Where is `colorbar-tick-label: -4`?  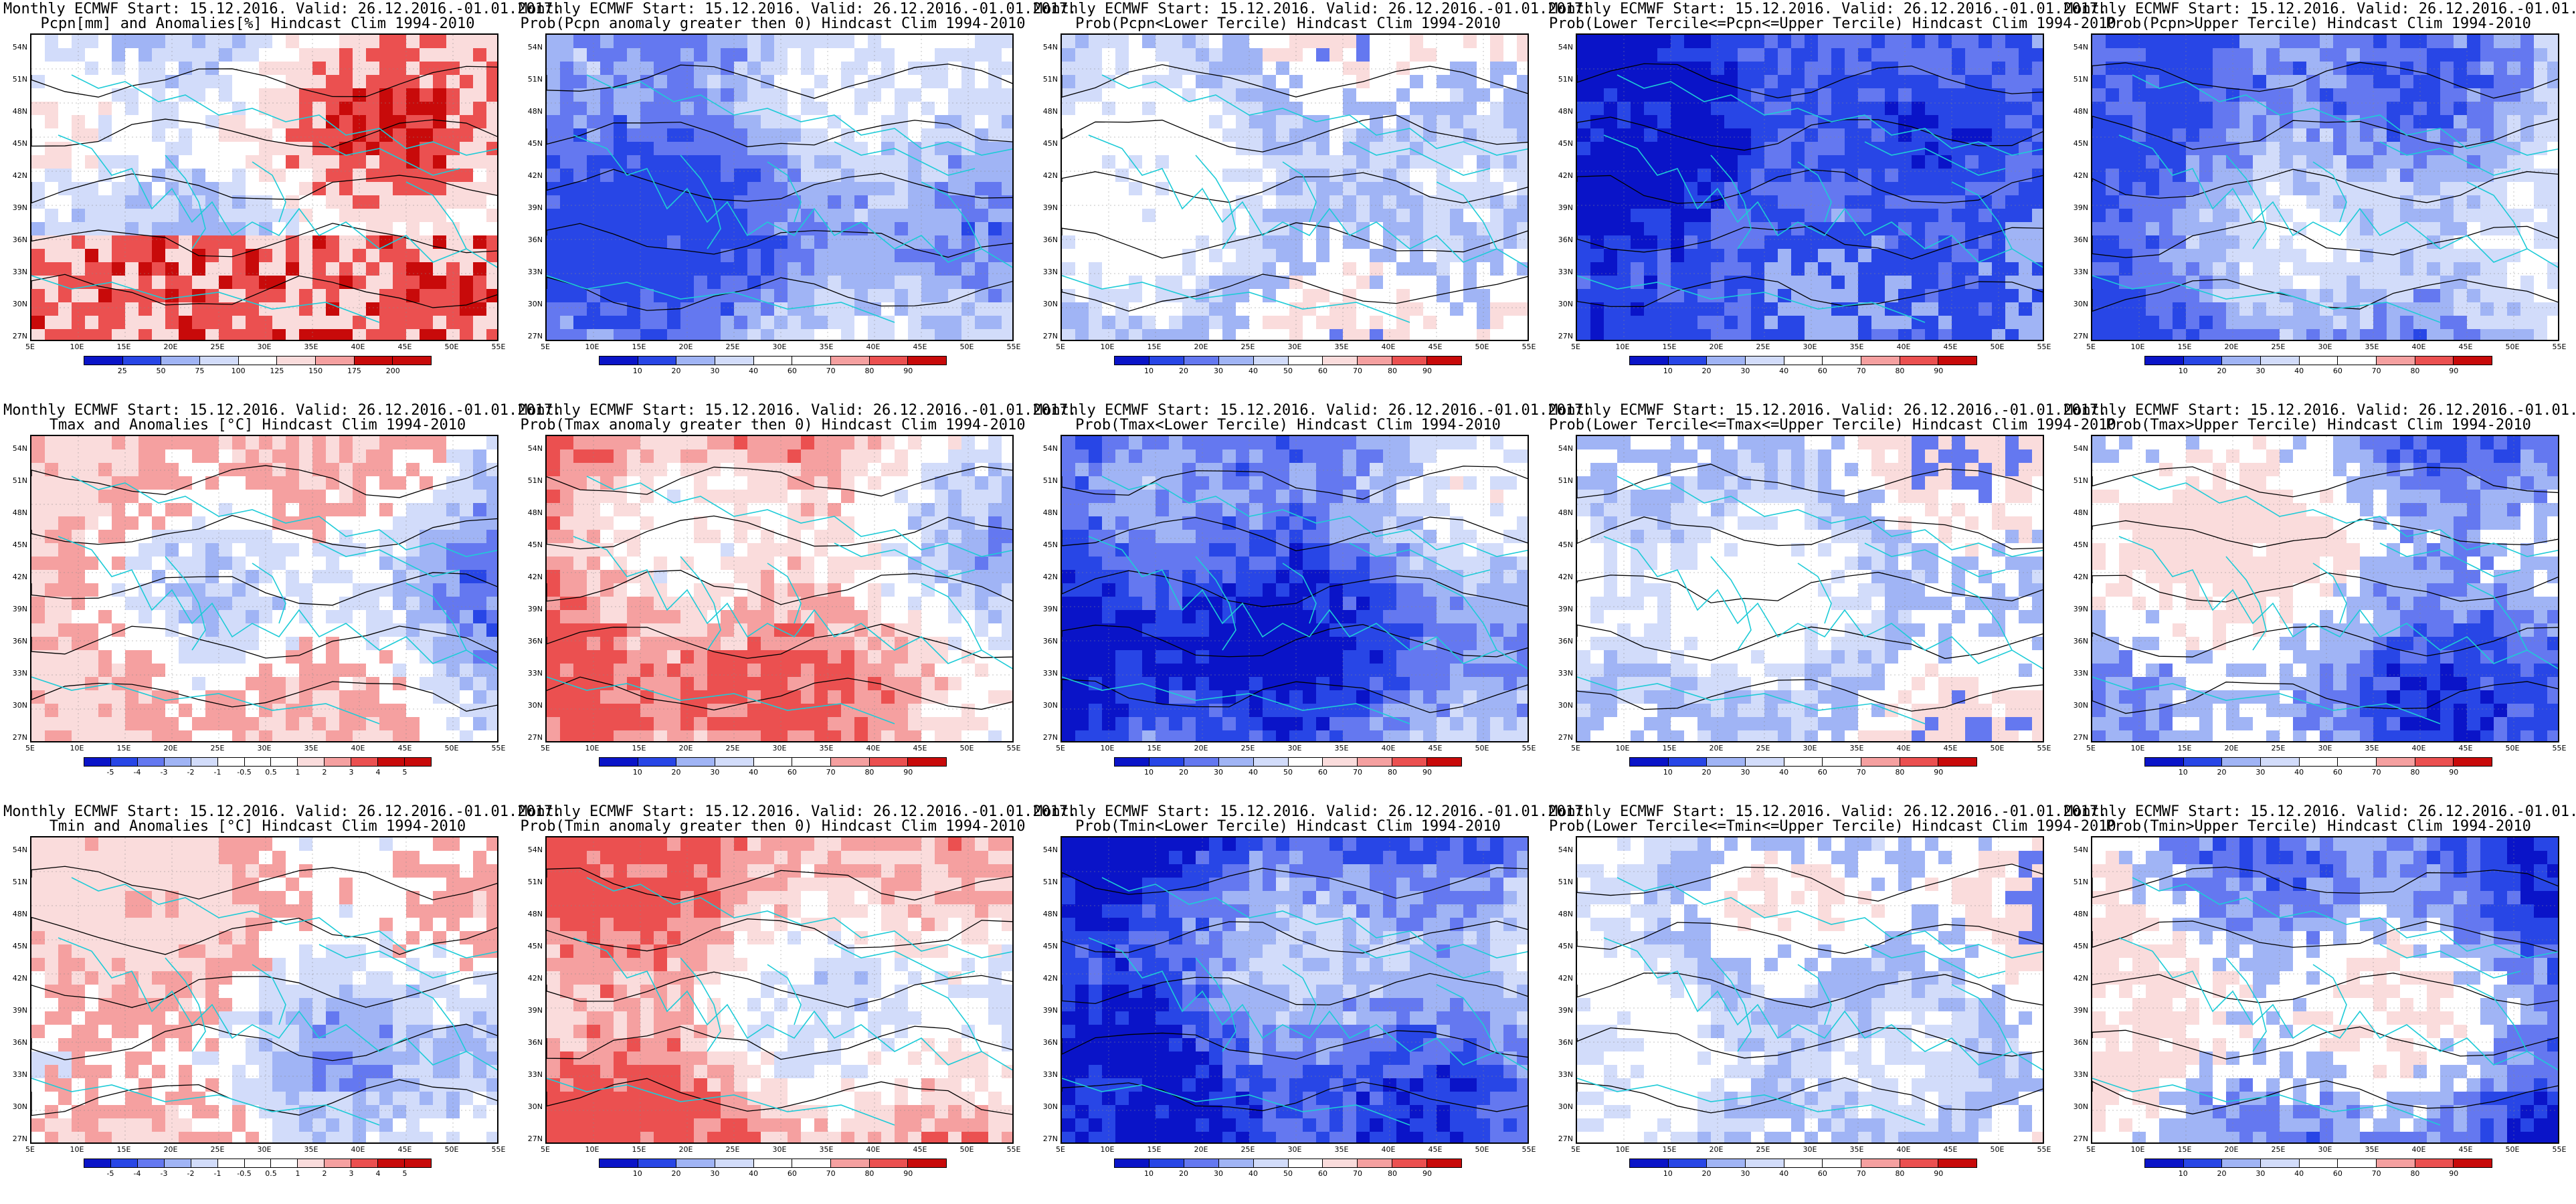
colorbar-tick-label: -4 is located at coordinates (137, 772).